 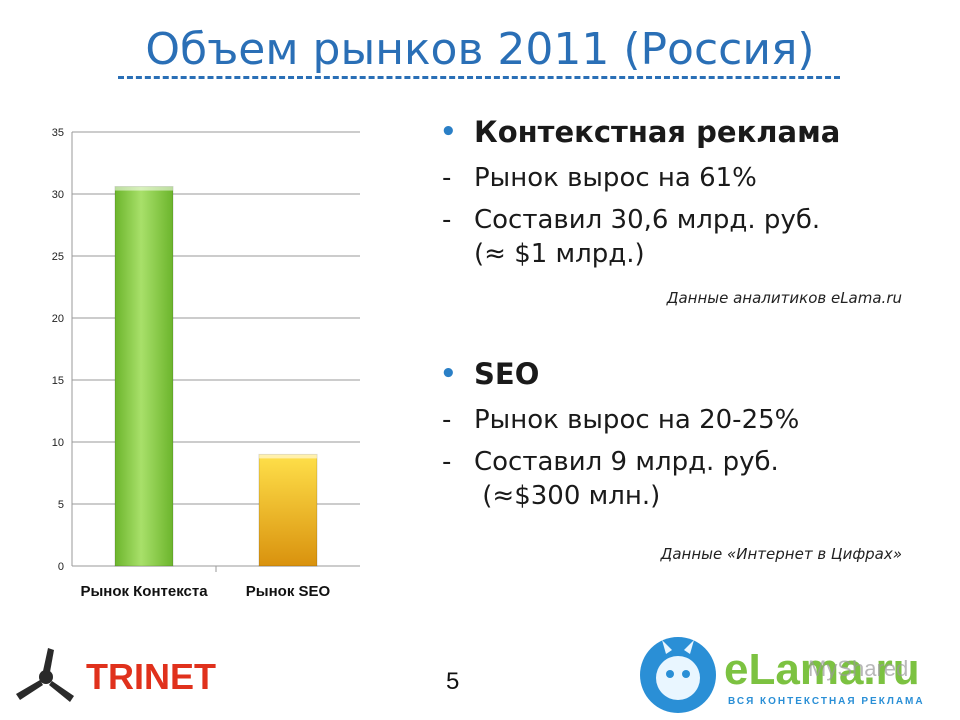 What do you see at coordinates (288, 591) in the screenshot?
I see `x-category-label: Рынок SEO` at bounding box center [288, 591].